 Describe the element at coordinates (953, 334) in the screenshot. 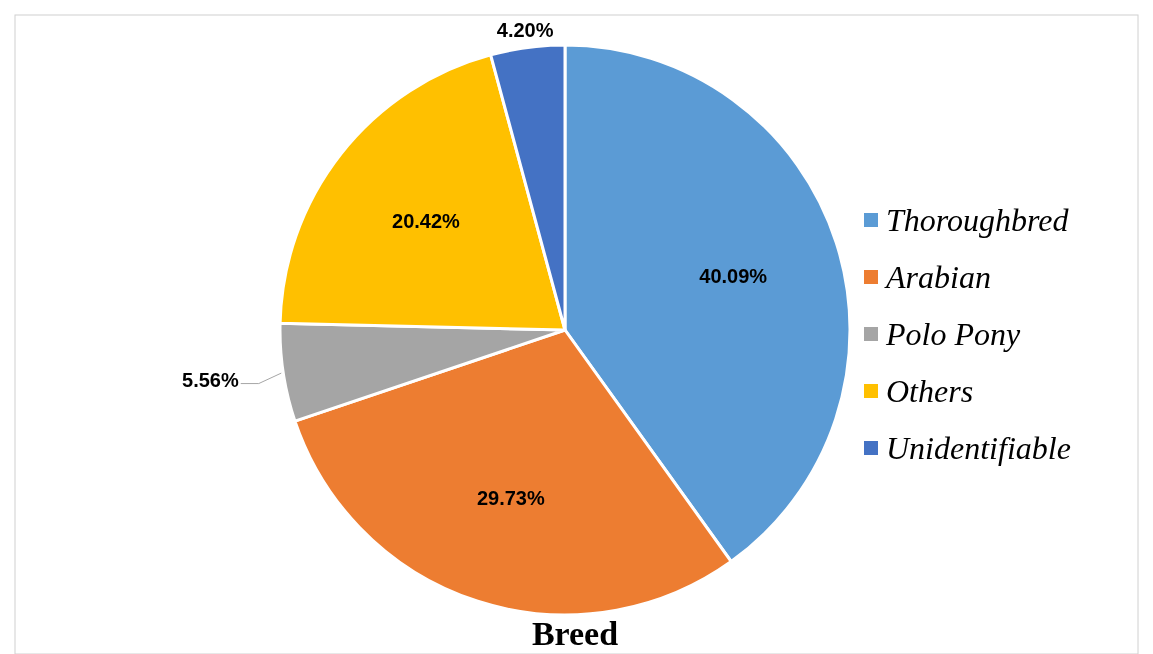

I see `legend-label: Polo Pony` at that location.